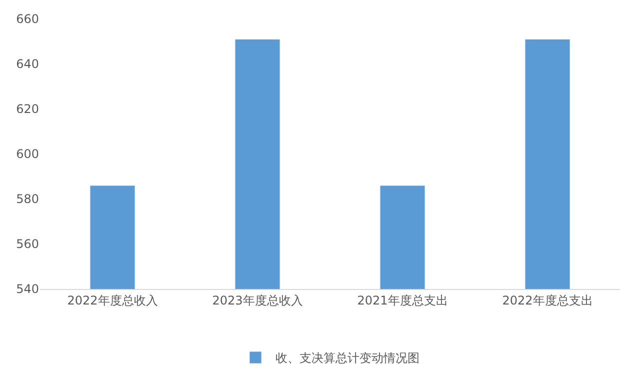  I want to click on y-tick-label: 600, so click(27, 154).